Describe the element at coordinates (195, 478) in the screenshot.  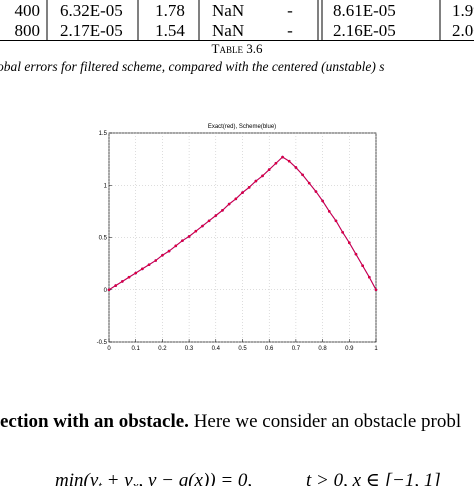
I see `eq-part: , v − g(x)) = 0,` at that location.